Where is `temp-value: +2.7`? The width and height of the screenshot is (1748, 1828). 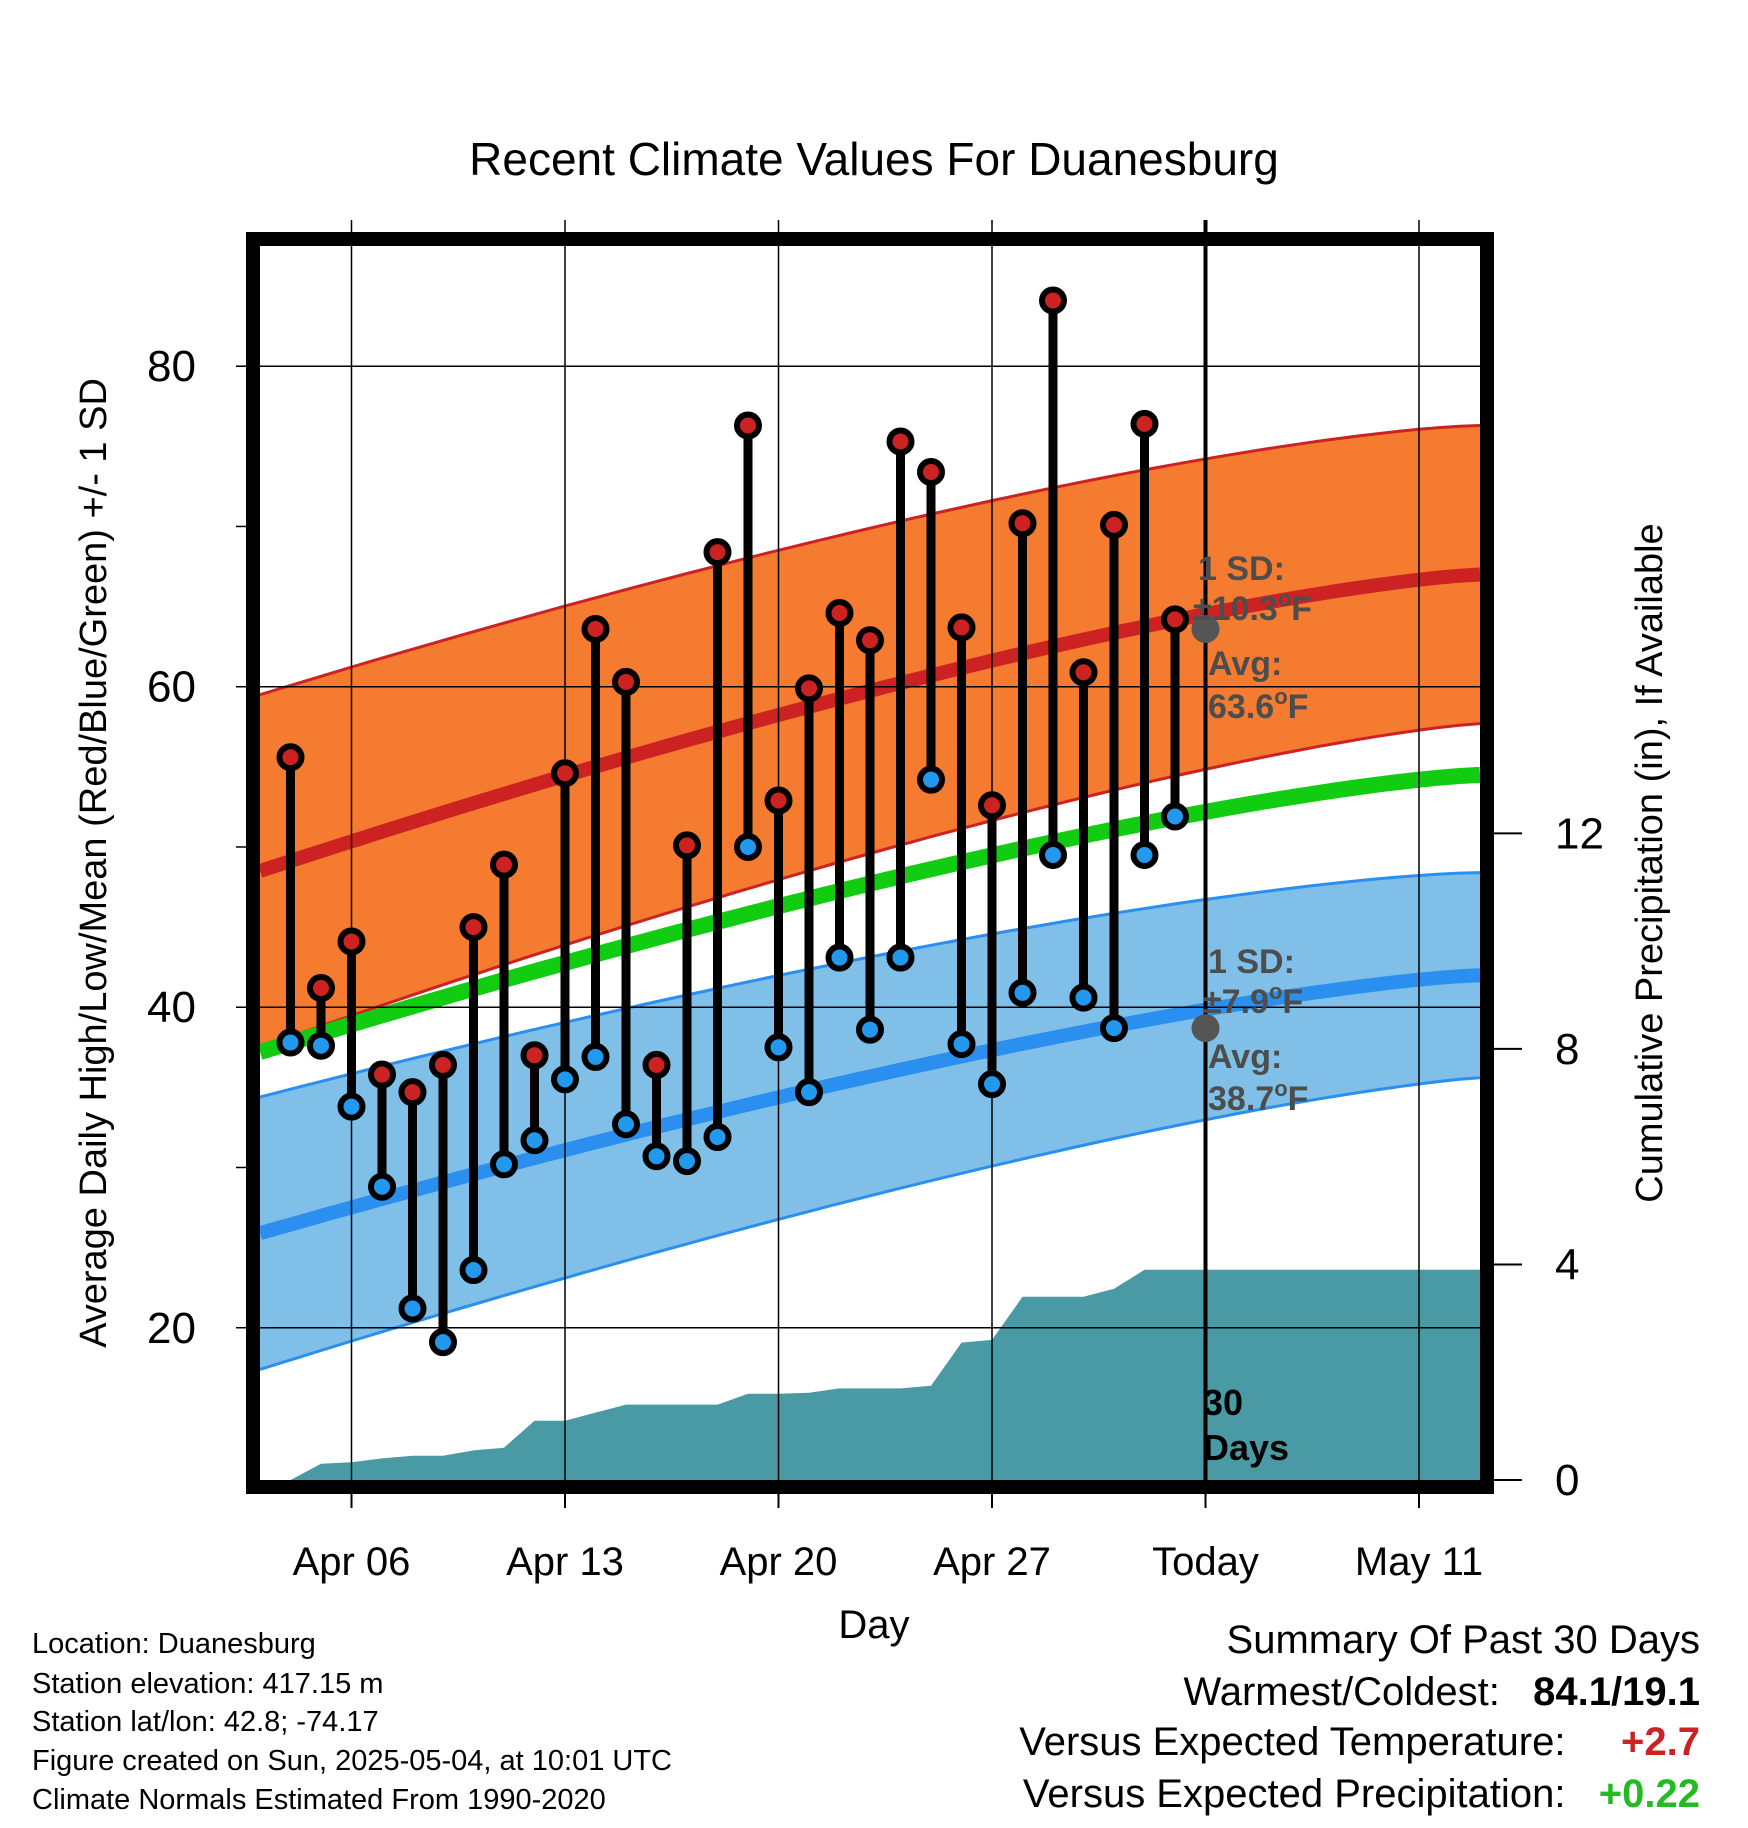 temp-value: +2.7 is located at coordinates (1660, 1742).